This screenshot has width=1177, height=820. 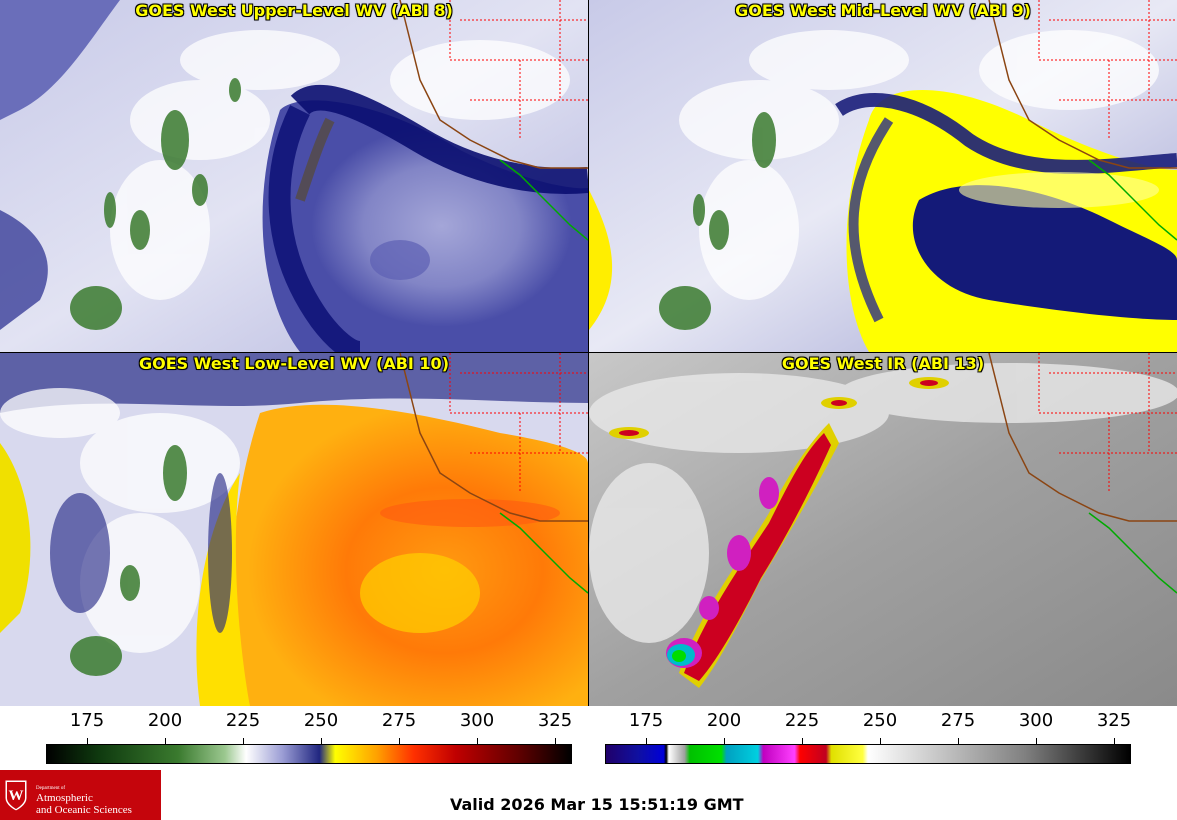 What do you see at coordinates (51, 788) in the screenshot?
I see `logo-department-text: Department of` at bounding box center [51, 788].